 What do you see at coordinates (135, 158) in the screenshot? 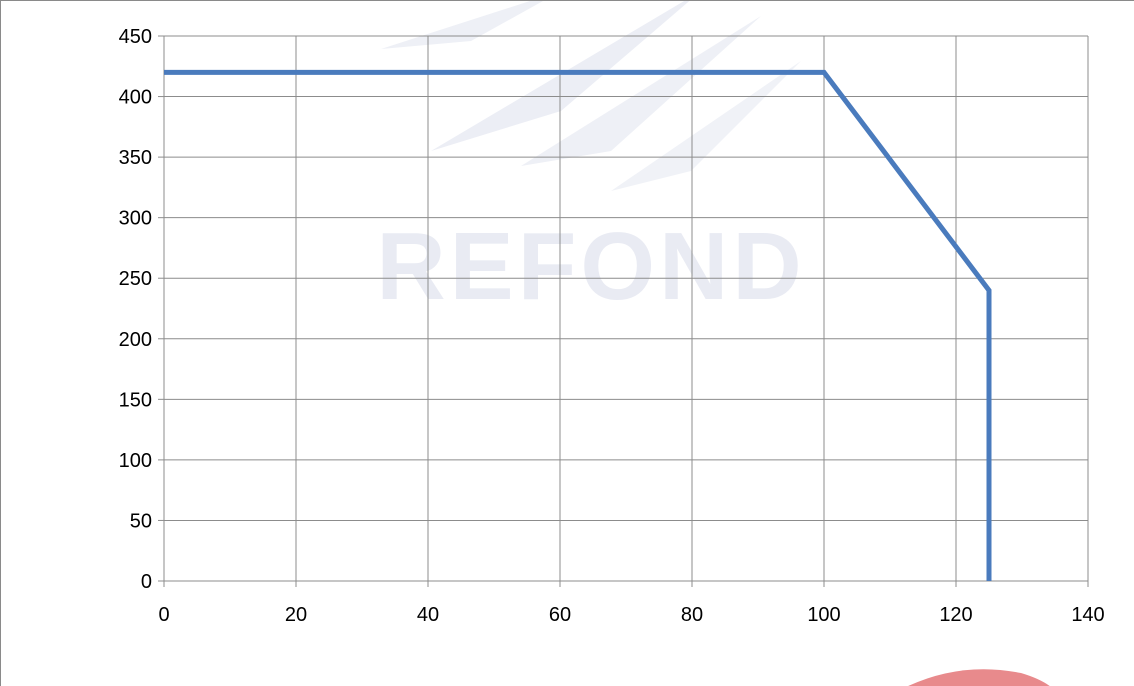
I see `y-tick-label: 350` at bounding box center [135, 158].